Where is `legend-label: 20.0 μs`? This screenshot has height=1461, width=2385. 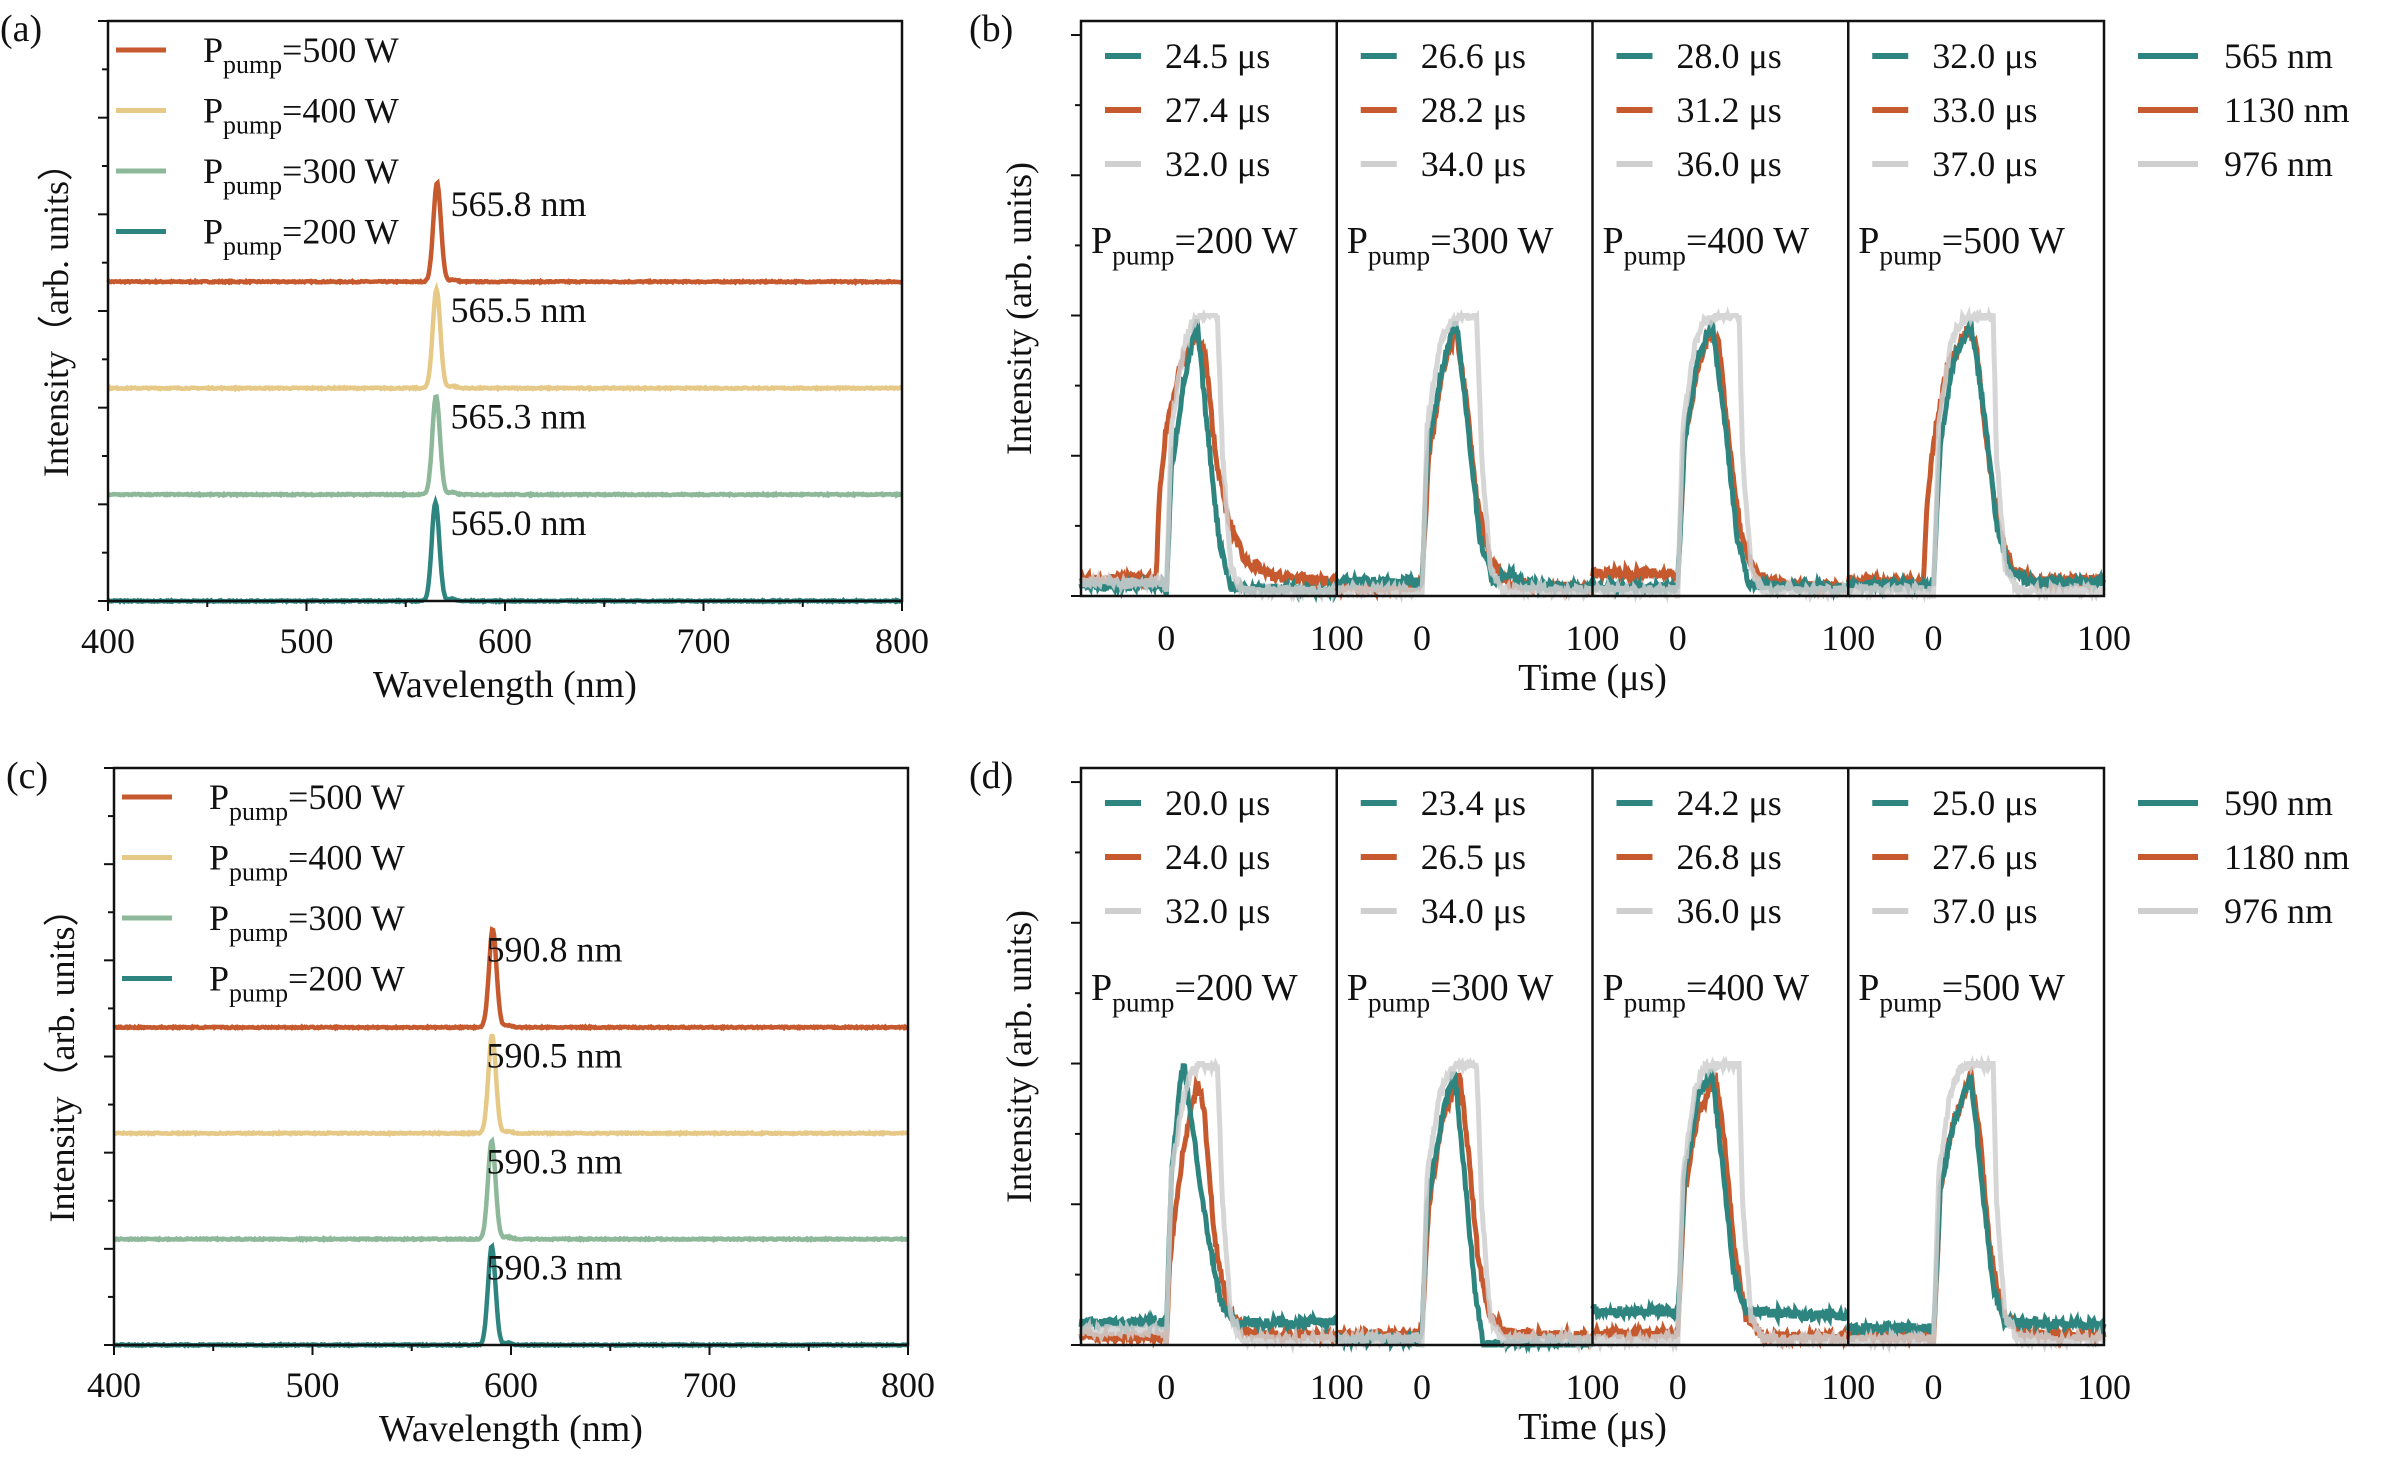 legend-label: 20.0 μs is located at coordinates (1217, 803).